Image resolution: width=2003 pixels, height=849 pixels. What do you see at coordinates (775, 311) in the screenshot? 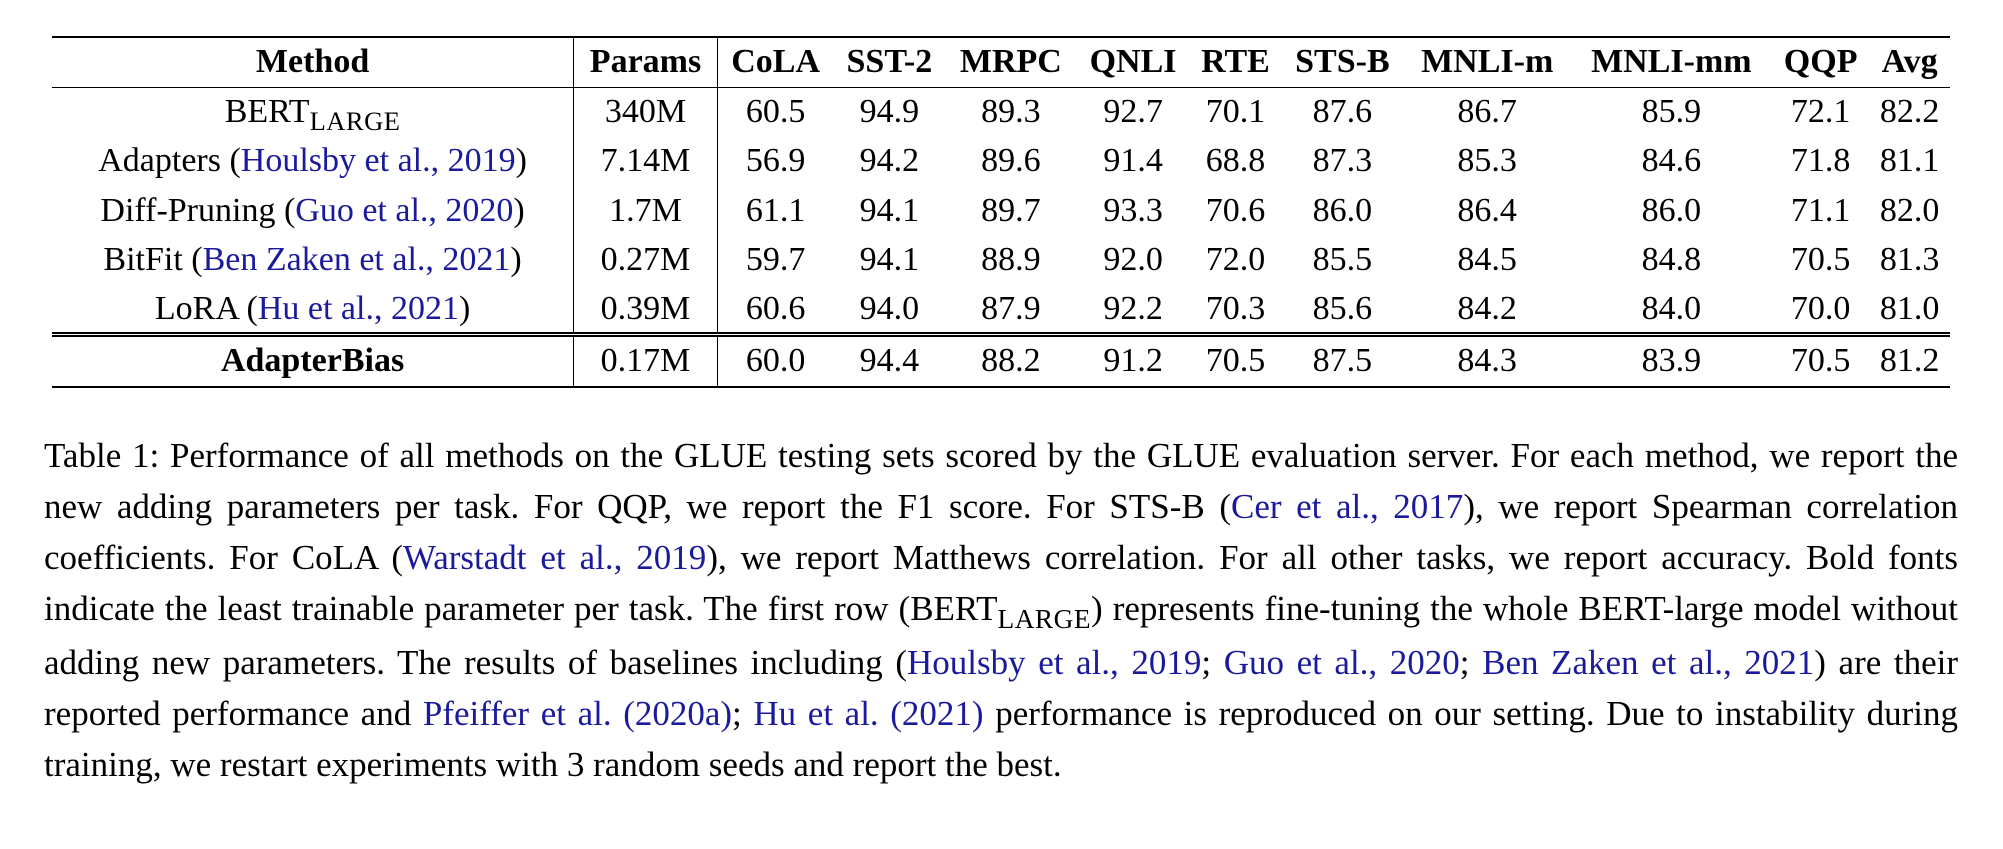
I see `score-cell: 60.6` at bounding box center [775, 311].